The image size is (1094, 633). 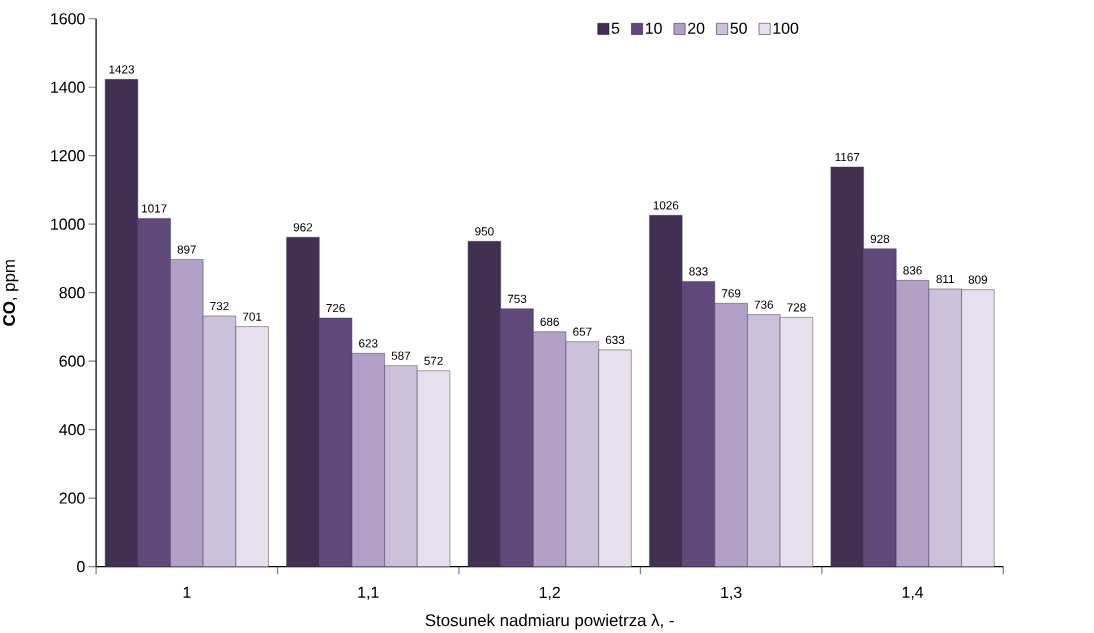 I want to click on data-label: 1017, so click(x=154, y=208).